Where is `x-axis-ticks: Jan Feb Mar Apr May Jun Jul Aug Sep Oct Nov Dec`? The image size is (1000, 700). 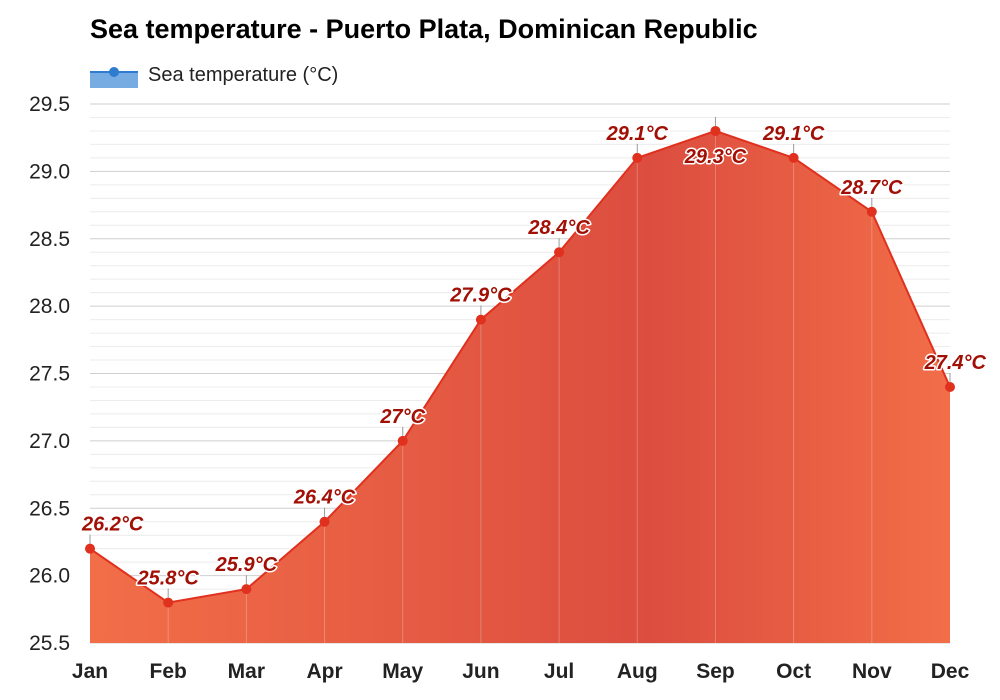
x-axis-ticks: Jan Feb Mar Apr May Jun Jul Aug Sep Oct Nov Dec is located at coordinates (521, 671).